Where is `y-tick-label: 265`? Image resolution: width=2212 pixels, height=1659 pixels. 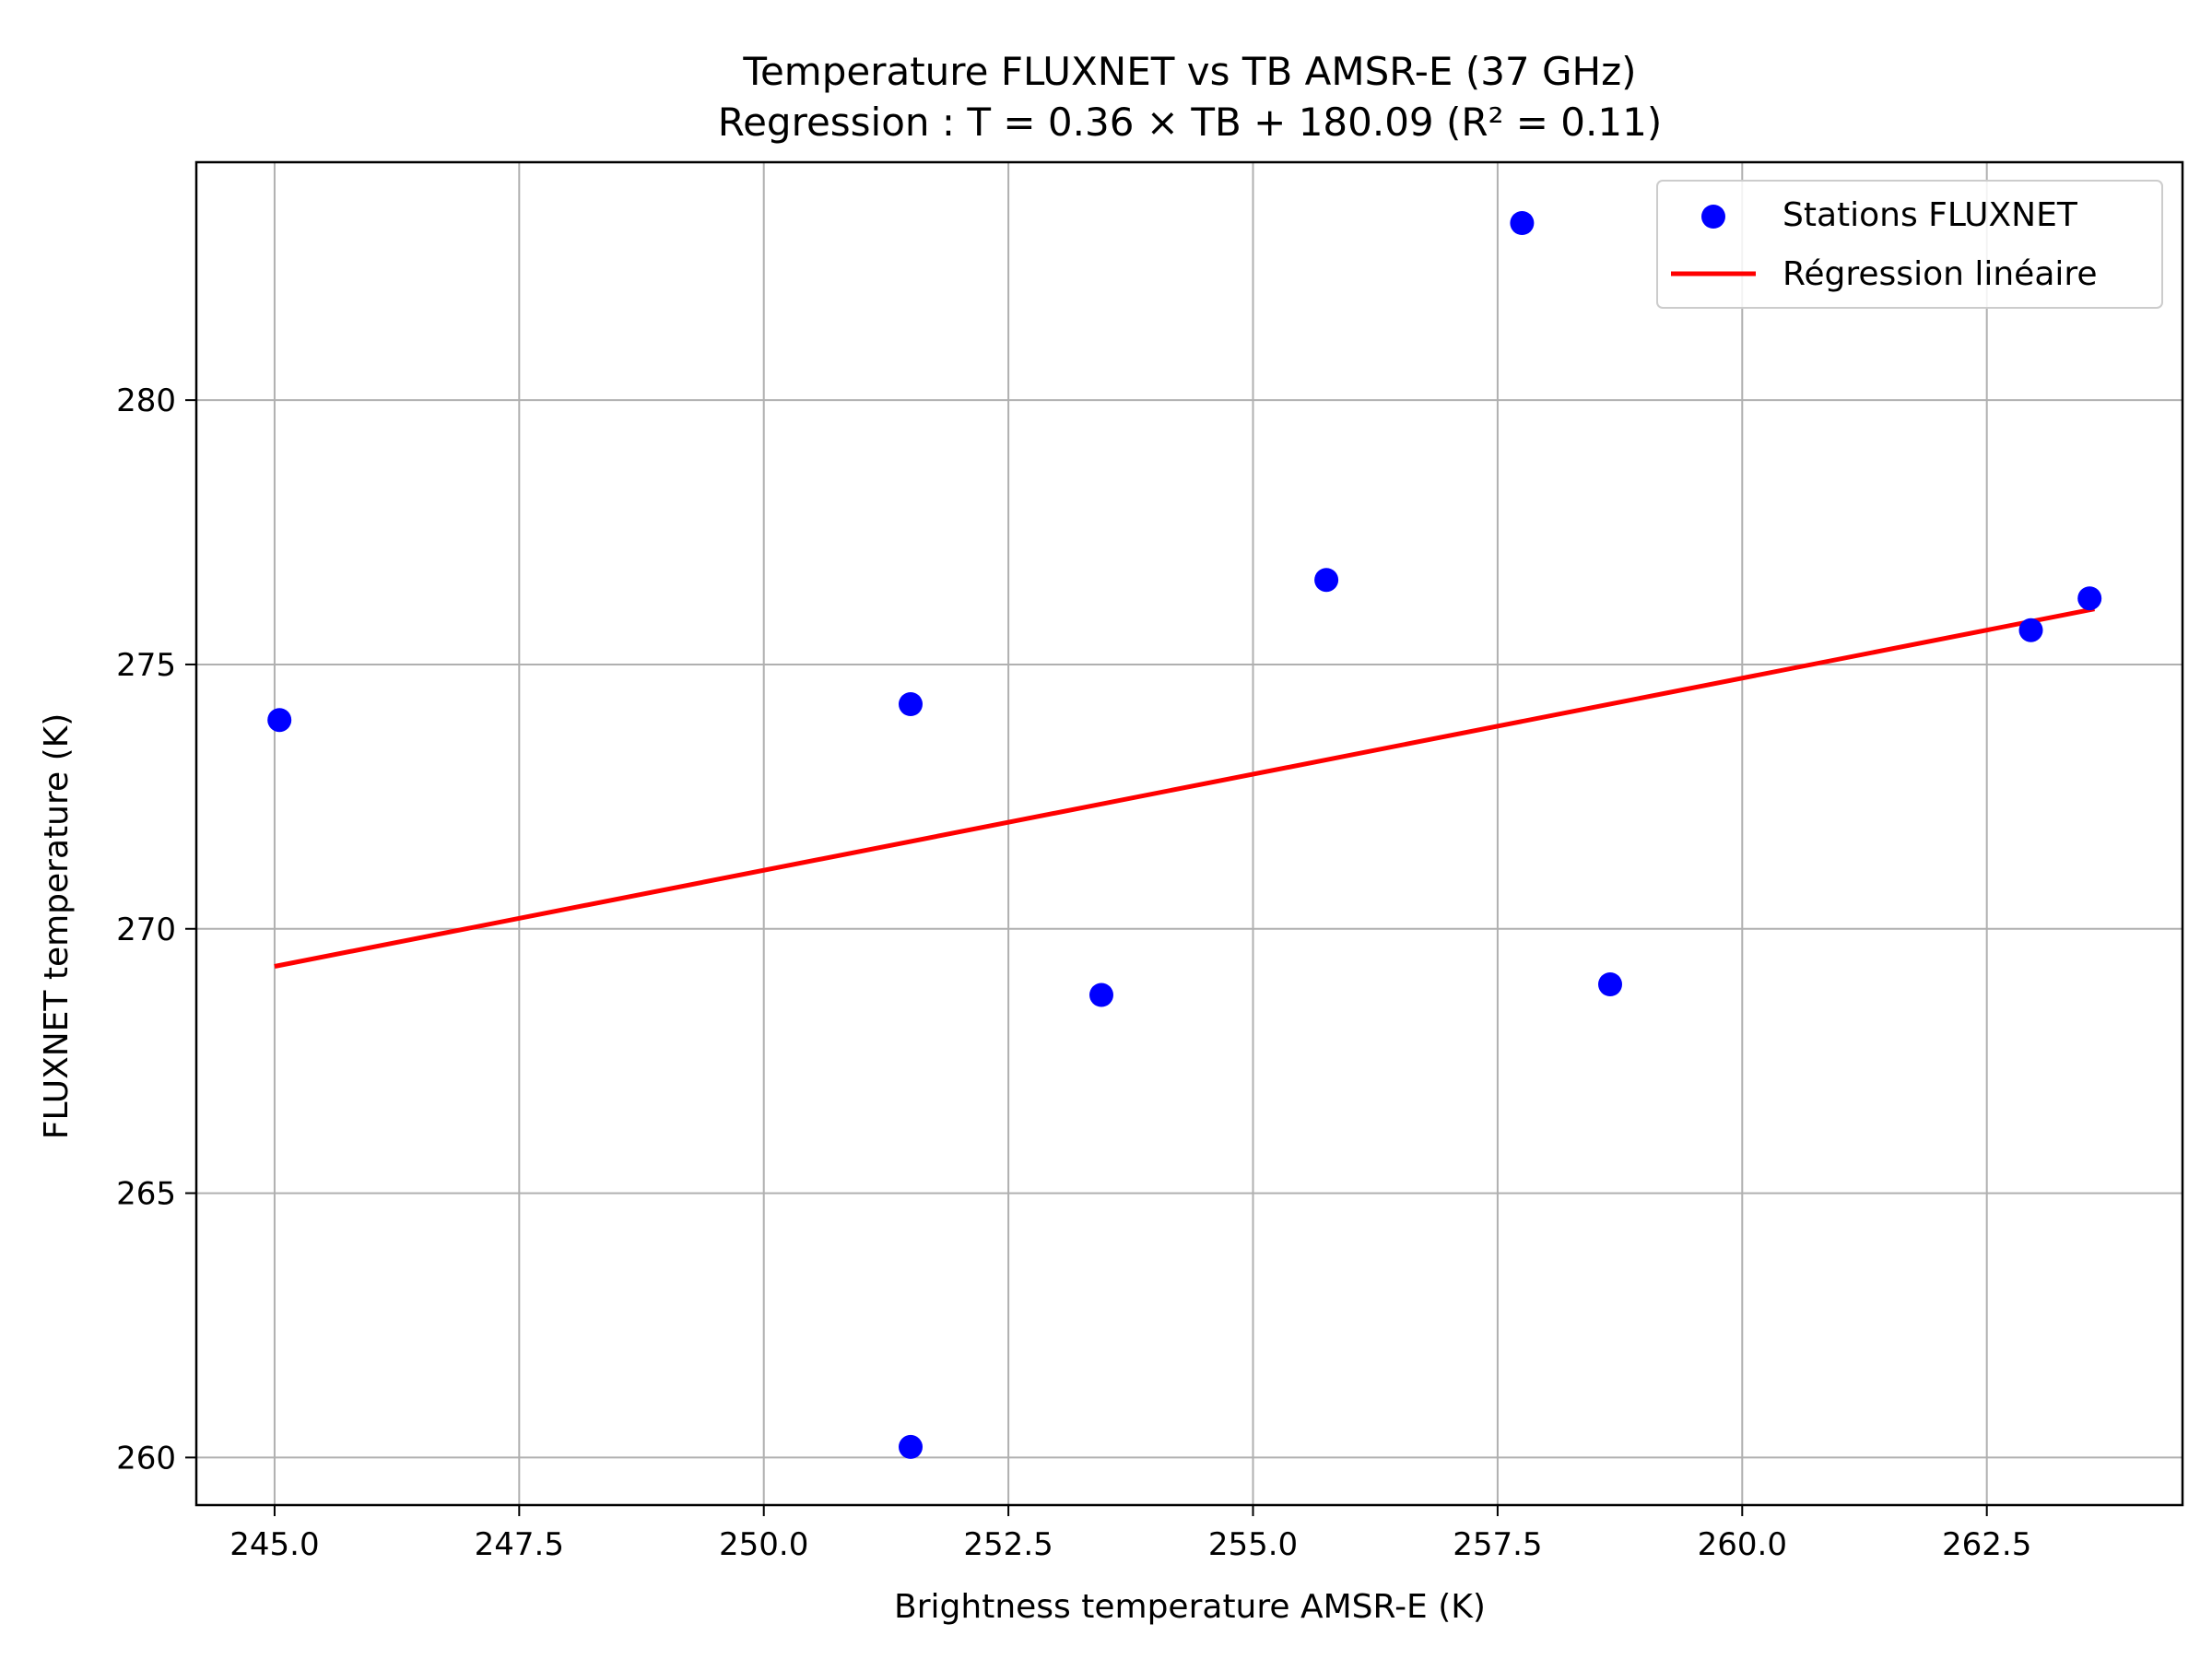
y-tick-label: 265 is located at coordinates (146, 1194).